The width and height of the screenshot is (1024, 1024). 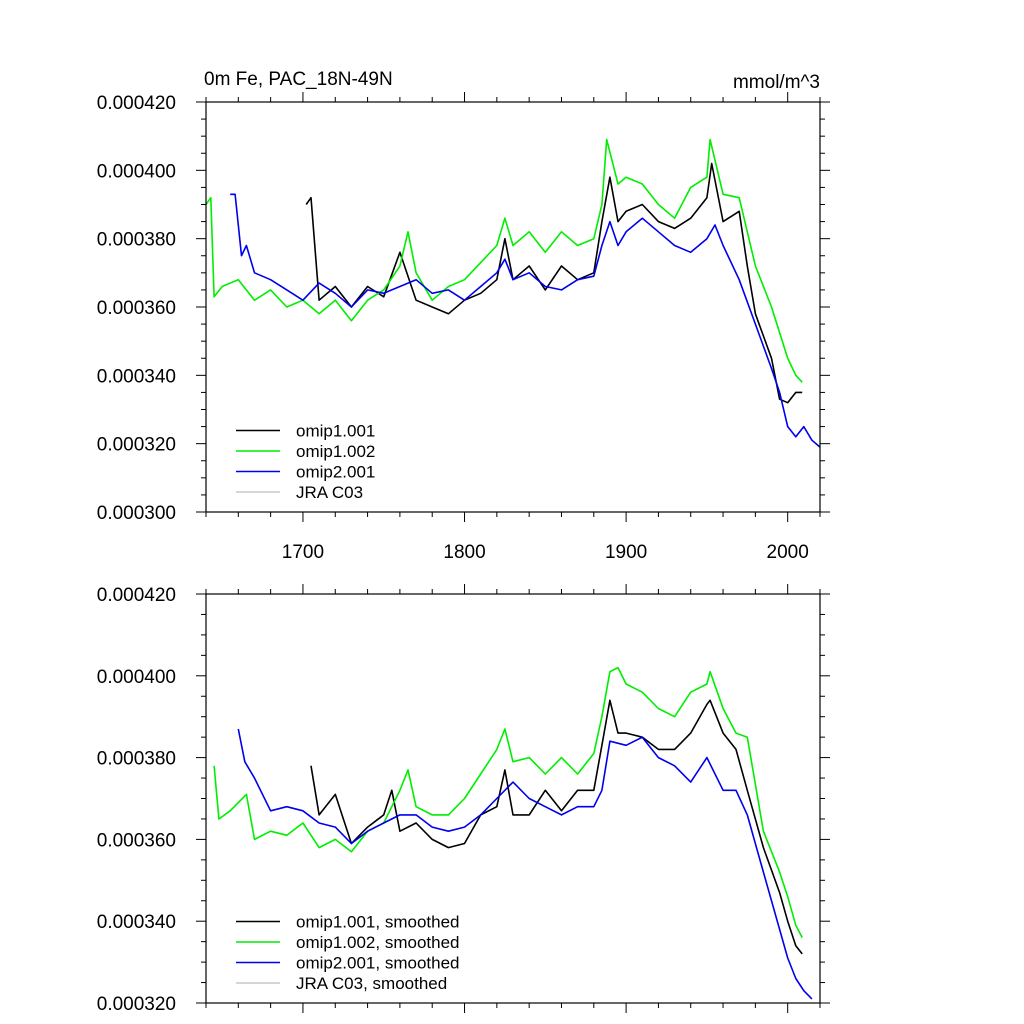 What do you see at coordinates (776, 82) in the screenshot?
I see `units-label: mmol/m^3` at bounding box center [776, 82].